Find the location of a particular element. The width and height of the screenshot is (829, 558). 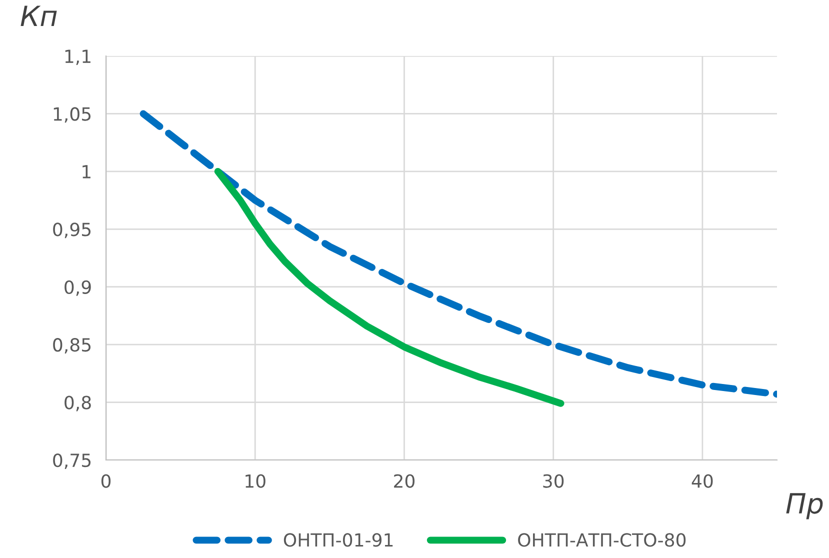

x-axis-title: Пр is located at coordinates (804, 506).